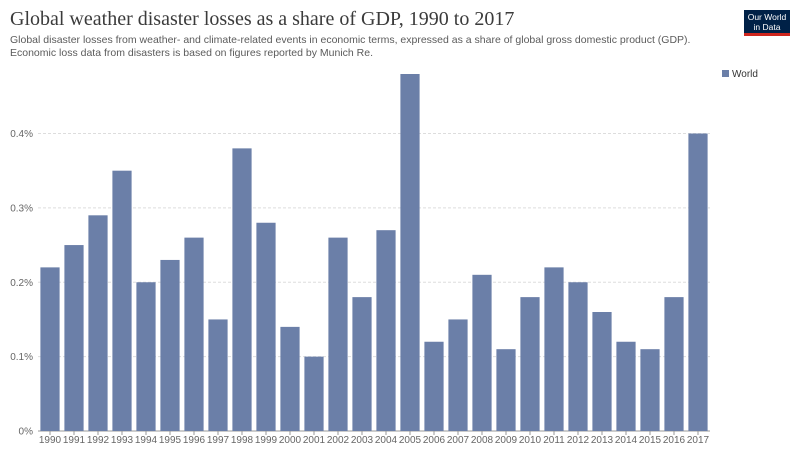 Image resolution: width=800 pixels, height=456 pixels. Describe the element at coordinates (698, 440) in the screenshot. I see `x-tick-label: 2017` at that location.